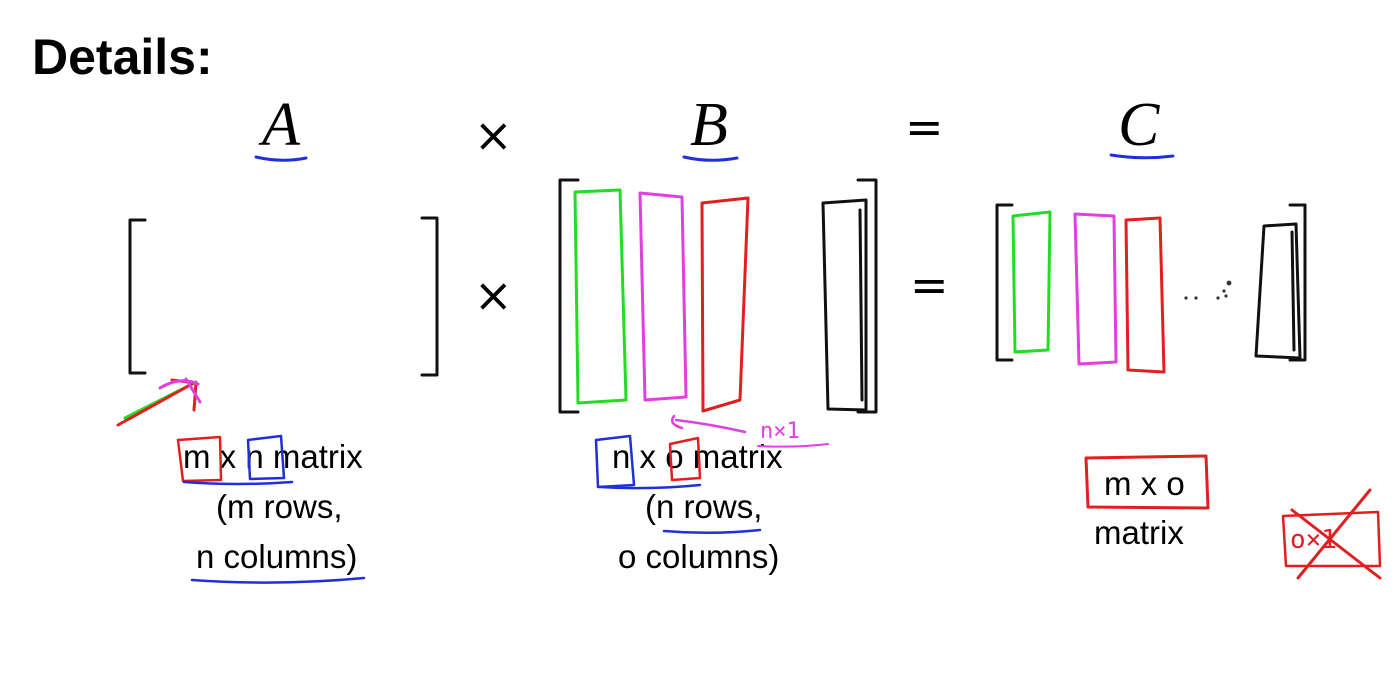  What do you see at coordinates (709, 424) in the screenshot?
I see `note-nx1-arrow` at bounding box center [709, 424].